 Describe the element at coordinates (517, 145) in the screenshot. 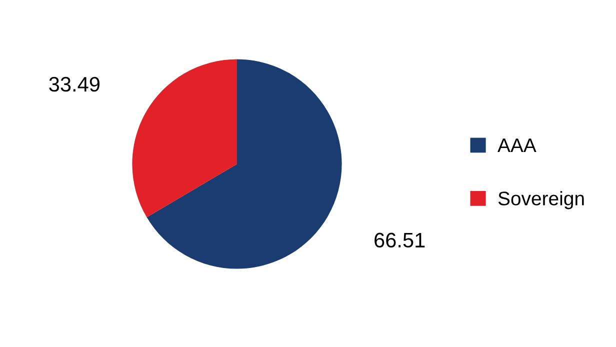

I see `legend-label: AAA` at that location.